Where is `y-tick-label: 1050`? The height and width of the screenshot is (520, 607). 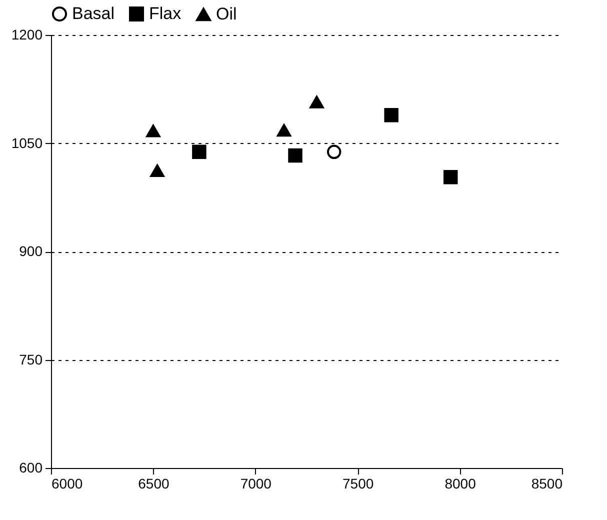
y-tick-label: 1050 is located at coordinates (27, 142).